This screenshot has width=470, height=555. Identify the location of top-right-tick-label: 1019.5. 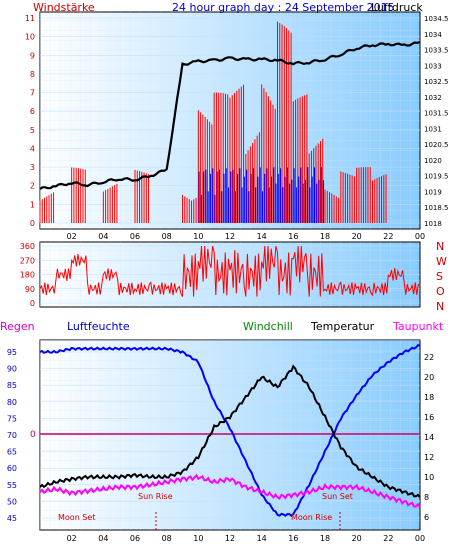
(436, 177).